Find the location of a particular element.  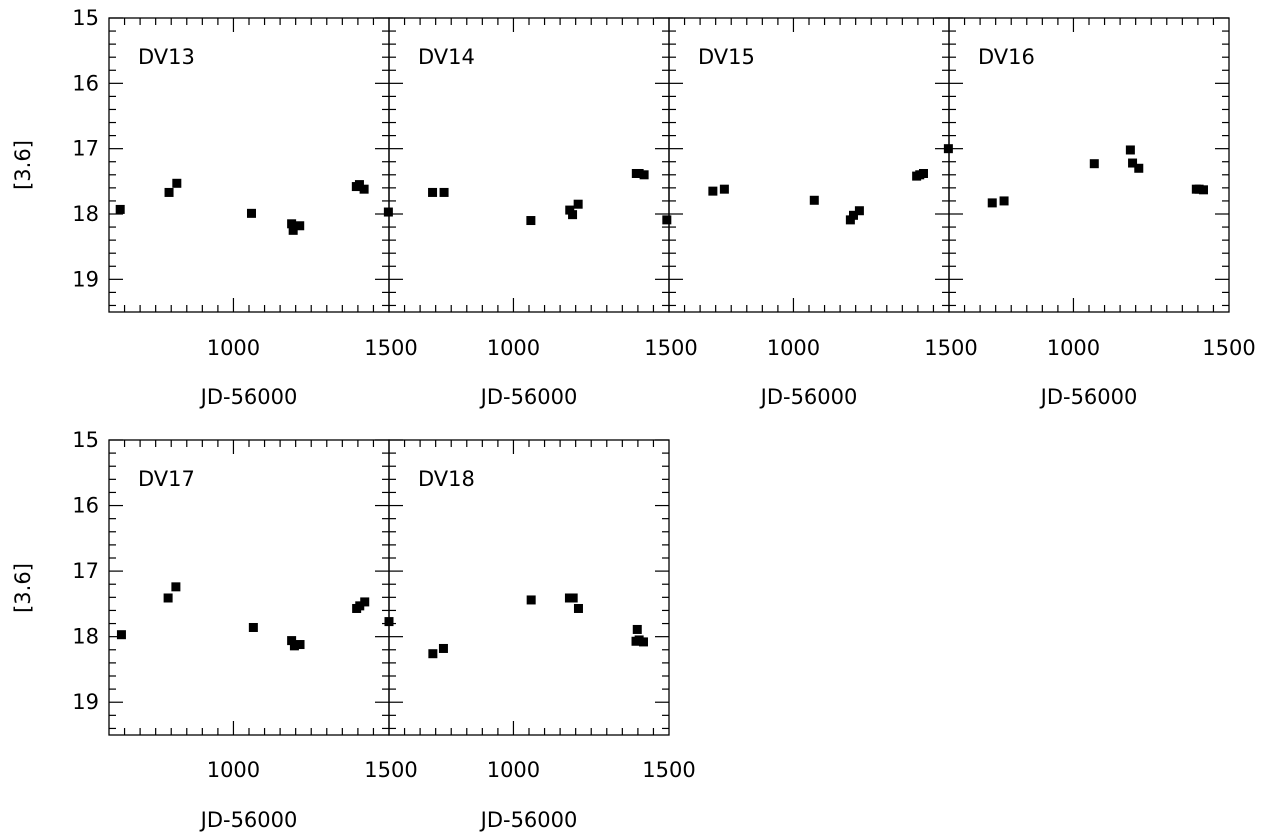

panel-label: DV15 is located at coordinates (726, 57).